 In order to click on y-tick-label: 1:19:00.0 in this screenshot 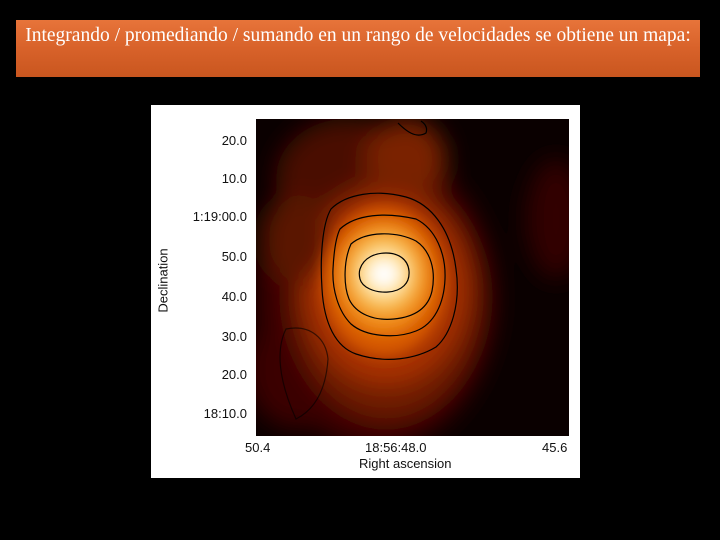, I will do `click(219, 216)`.